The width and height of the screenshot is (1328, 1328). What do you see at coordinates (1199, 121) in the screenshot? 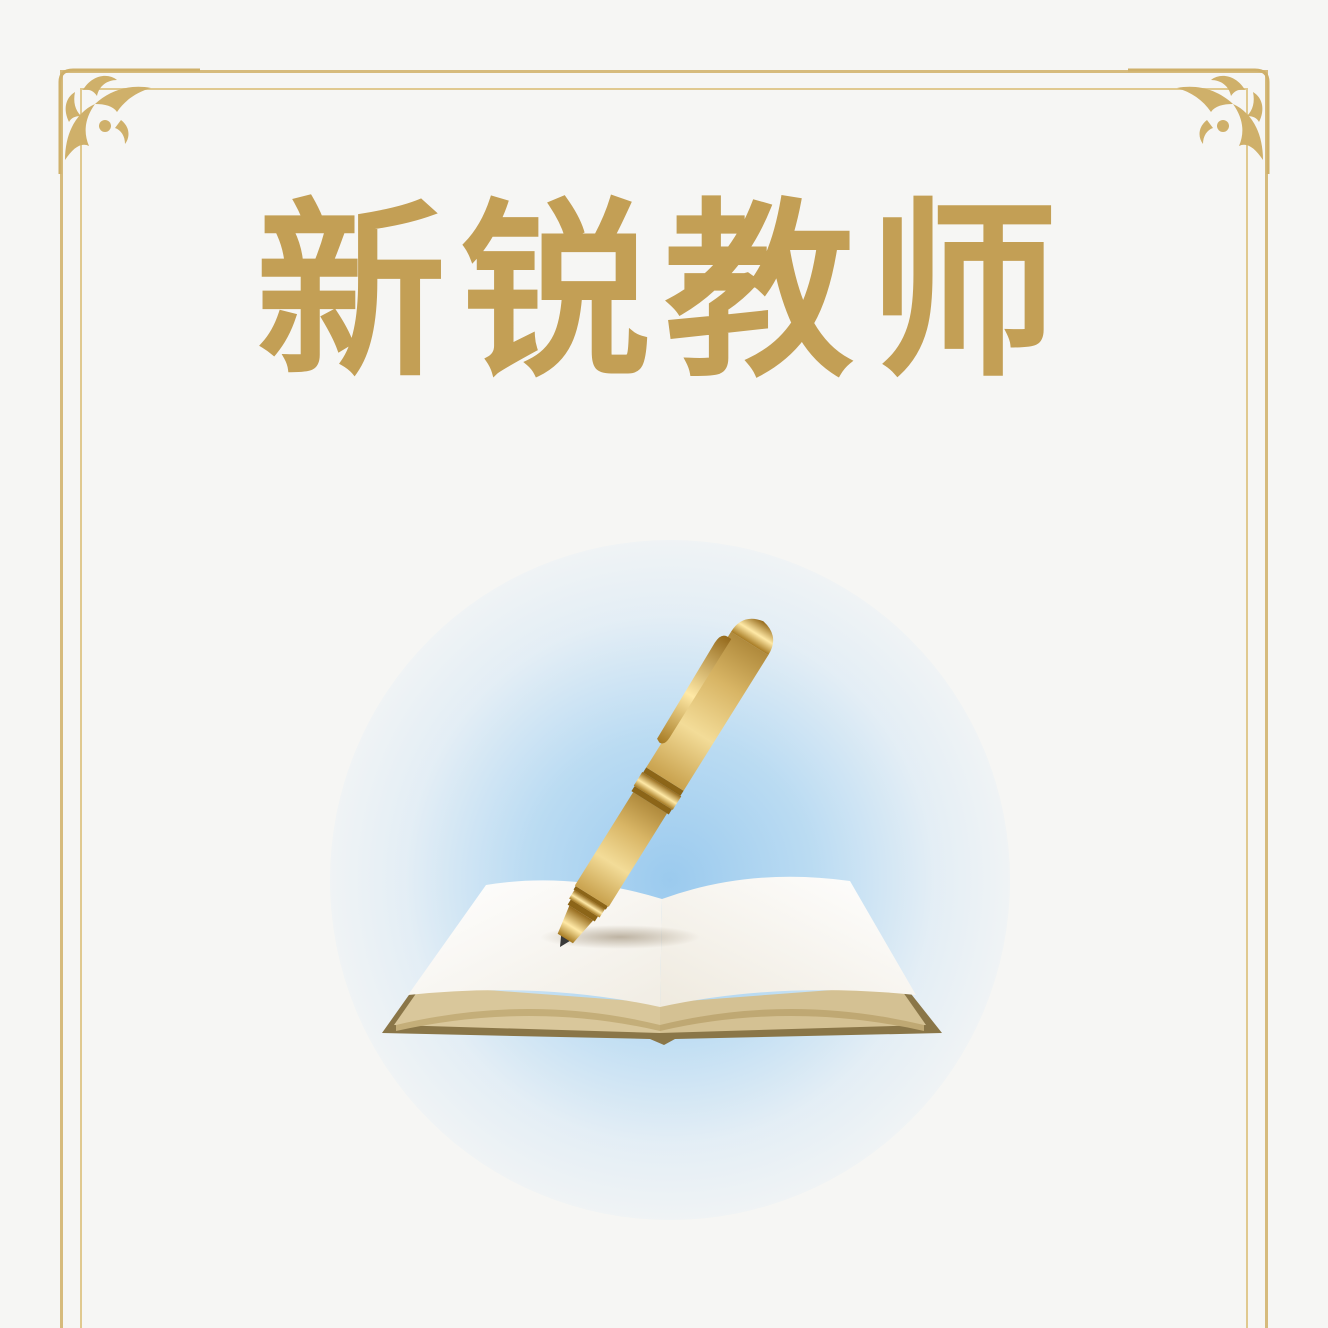
I see `corner-ornament-right-icon` at bounding box center [1199, 121].